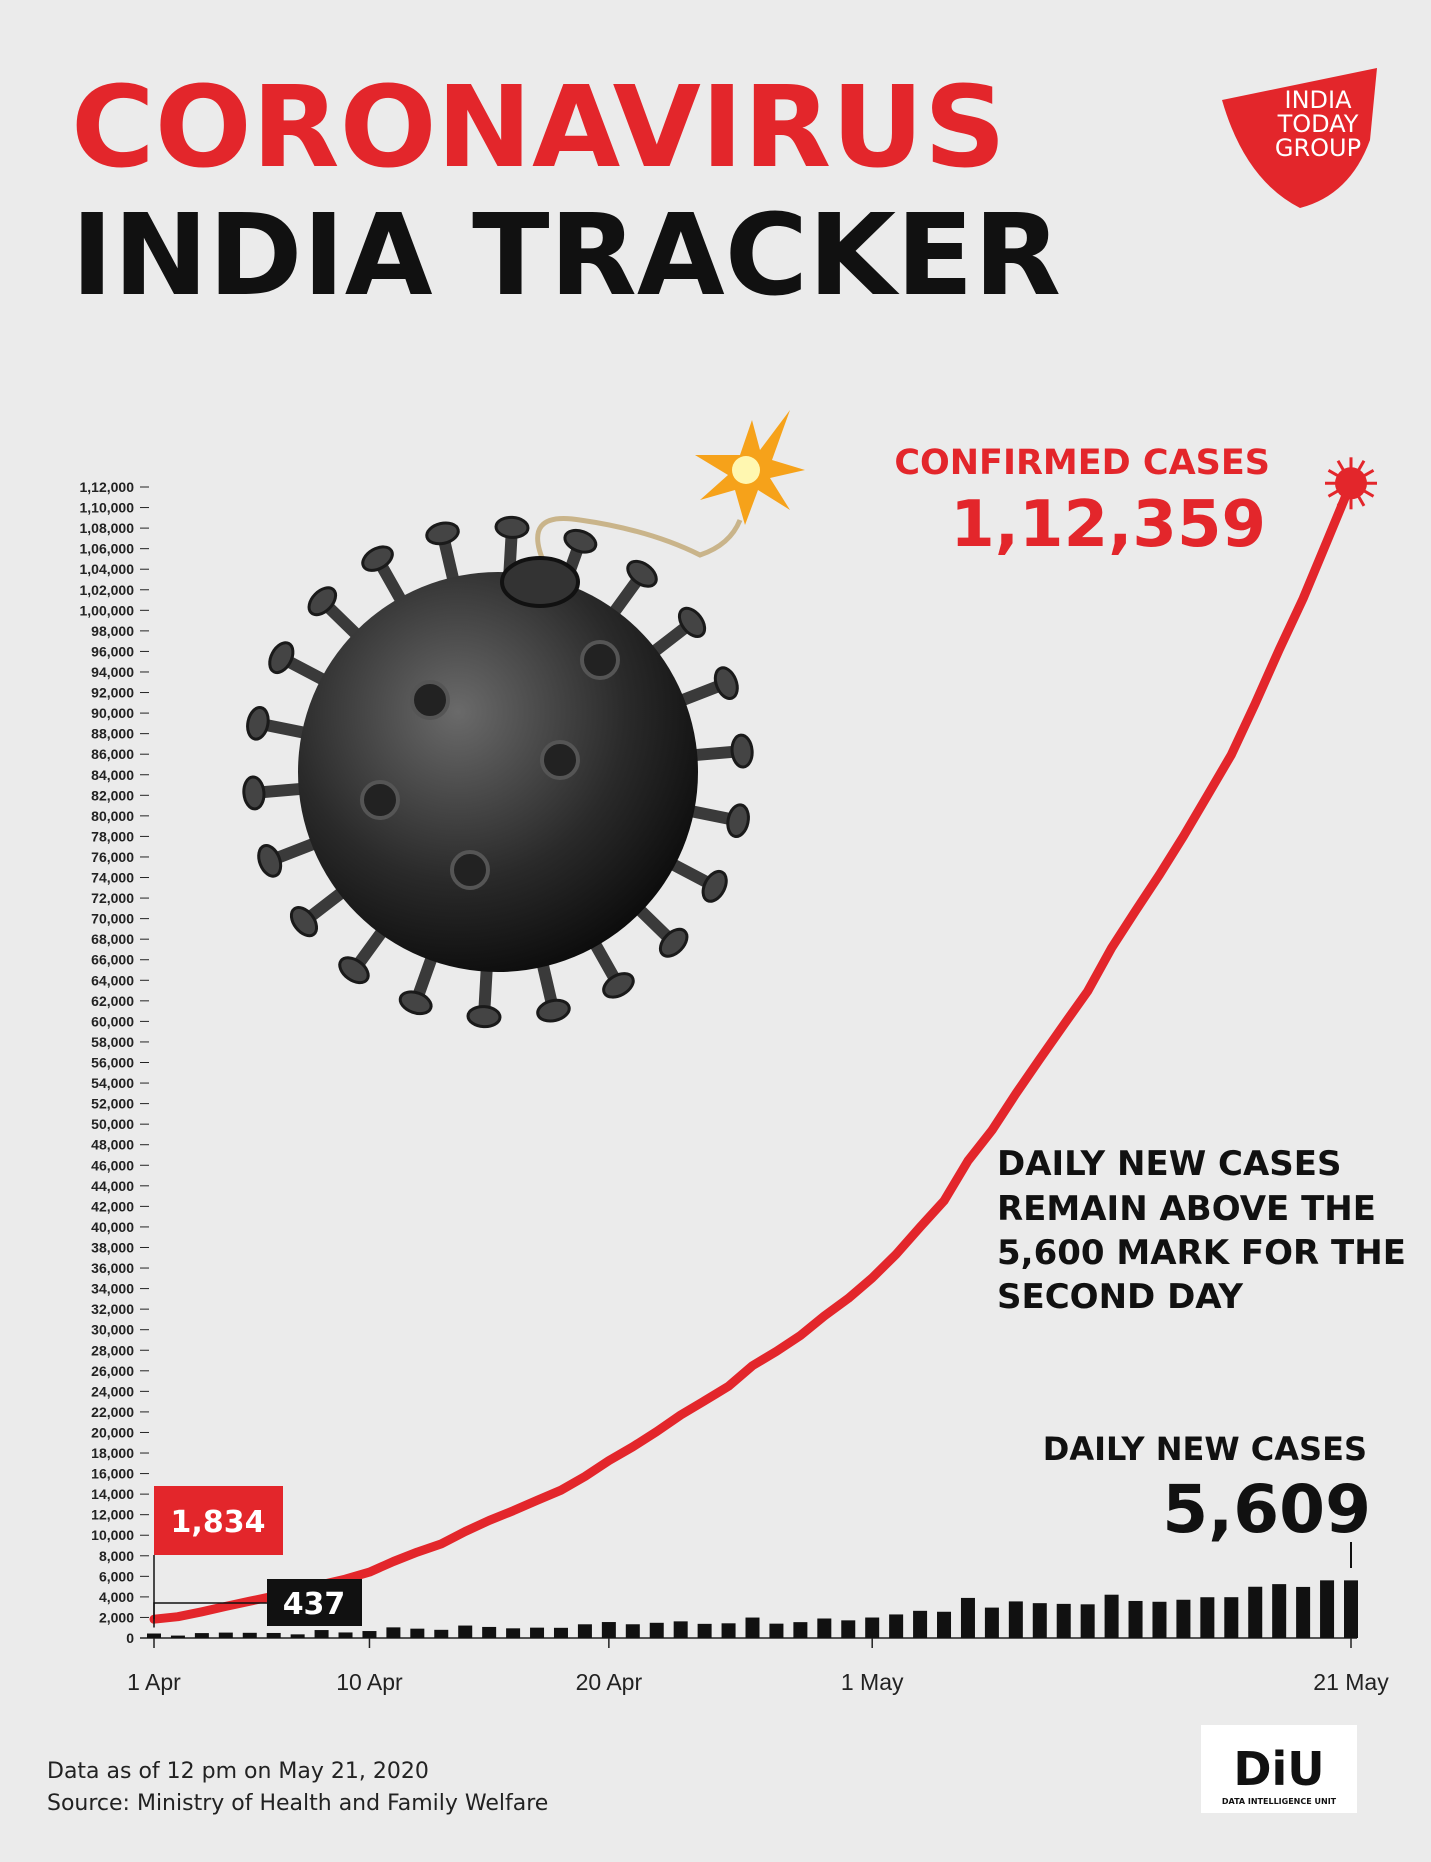  What do you see at coordinates (112, 1391) in the screenshot?
I see `y-tick-label: 24,000` at bounding box center [112, 1391].